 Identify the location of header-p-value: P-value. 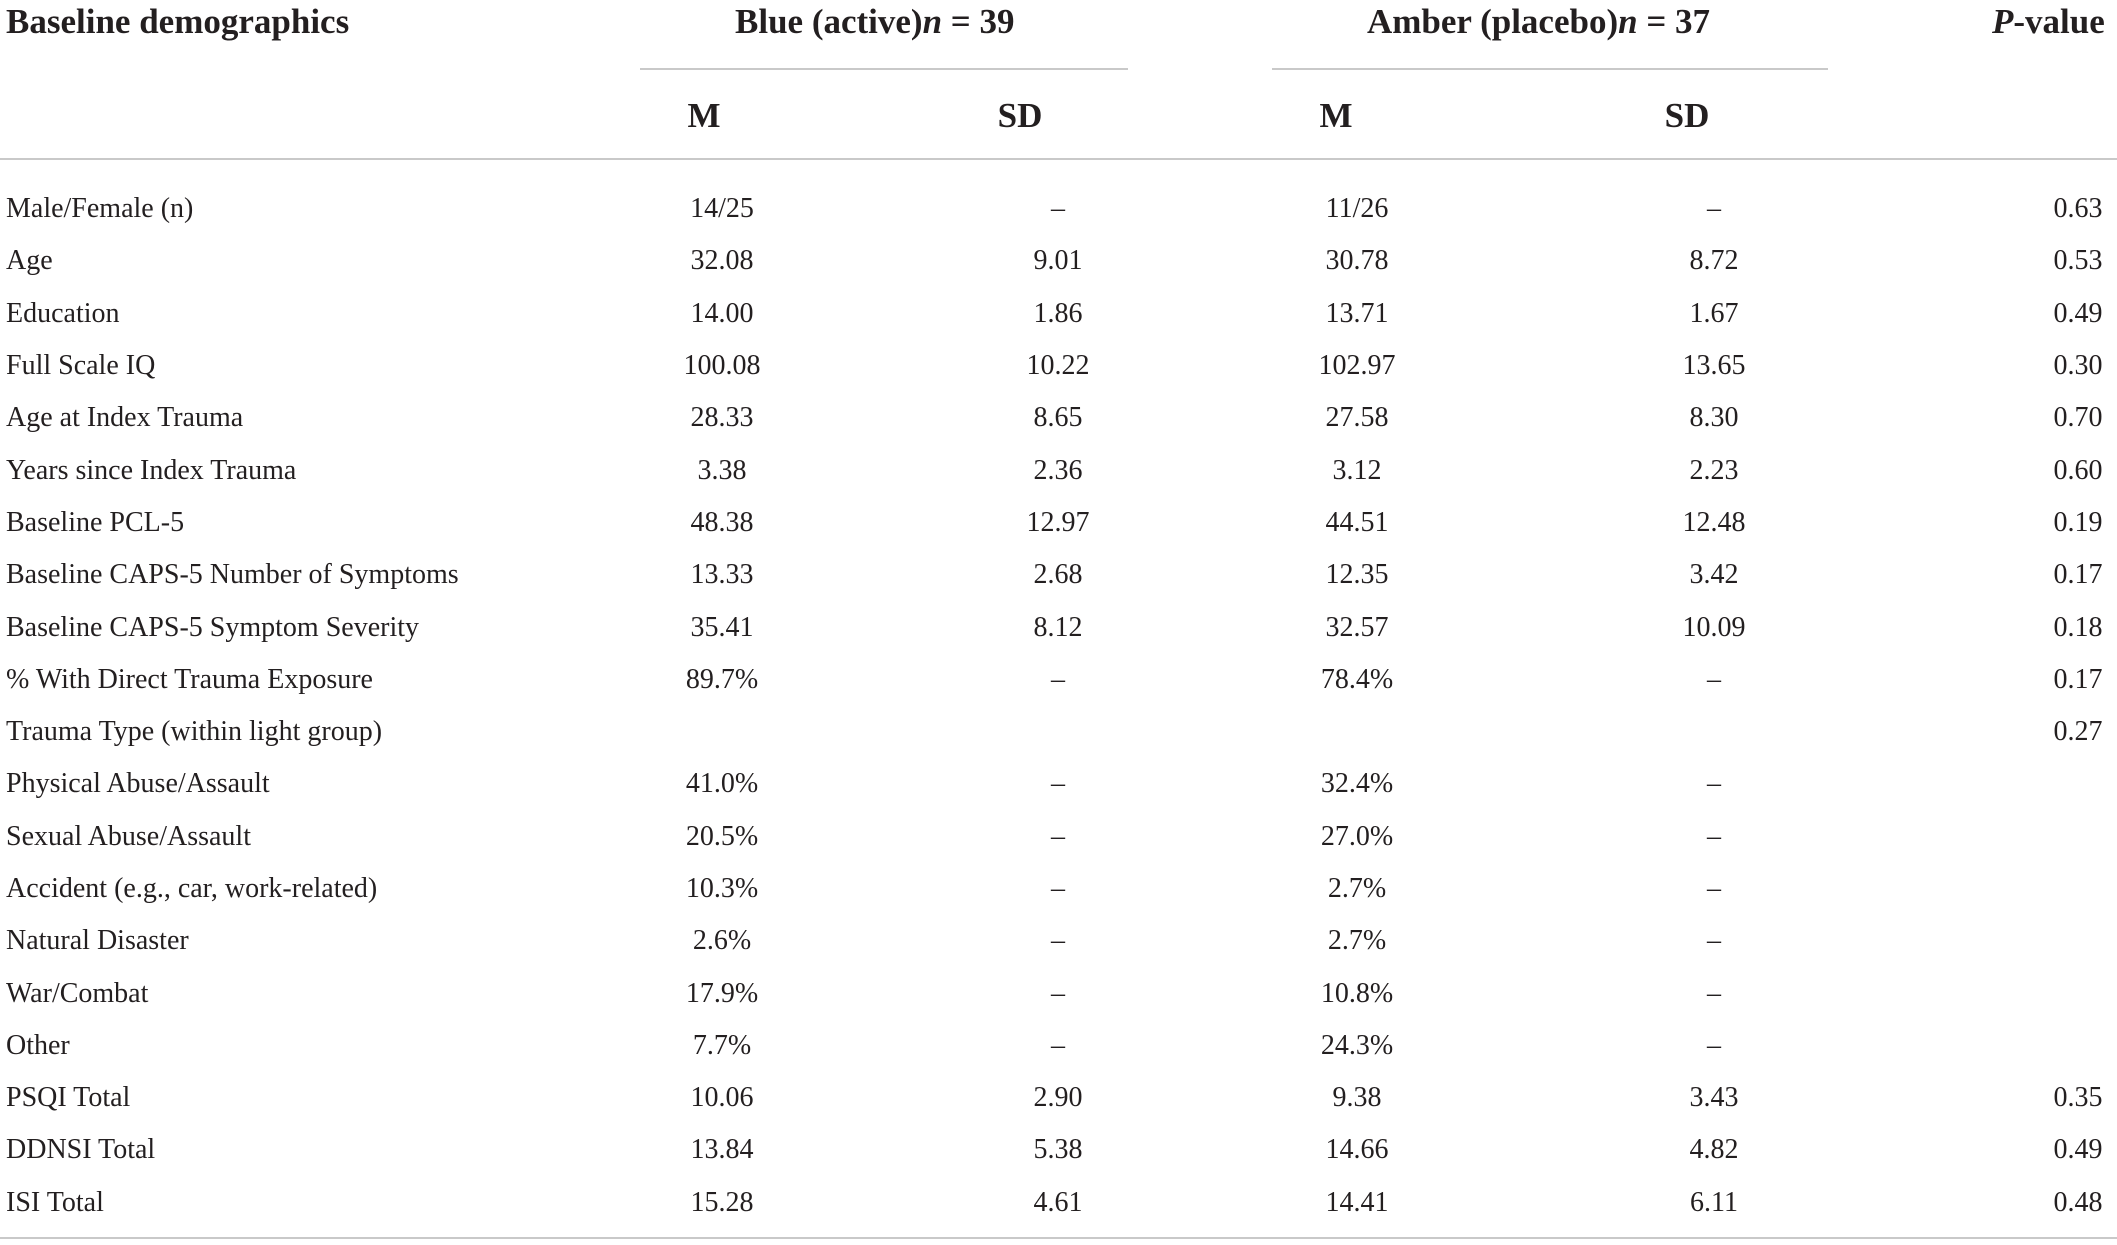
(2048, 22).